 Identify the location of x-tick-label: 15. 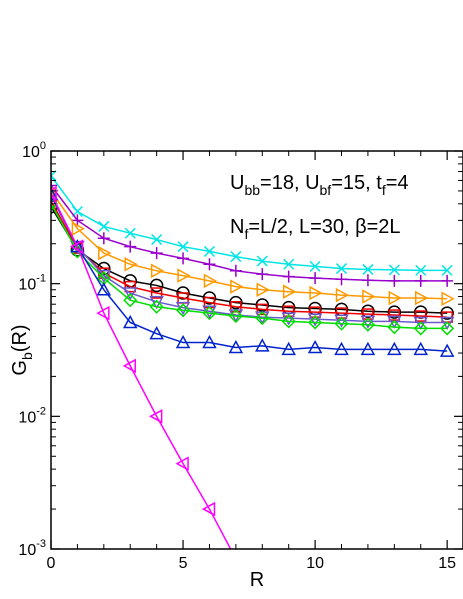
(447, 563).